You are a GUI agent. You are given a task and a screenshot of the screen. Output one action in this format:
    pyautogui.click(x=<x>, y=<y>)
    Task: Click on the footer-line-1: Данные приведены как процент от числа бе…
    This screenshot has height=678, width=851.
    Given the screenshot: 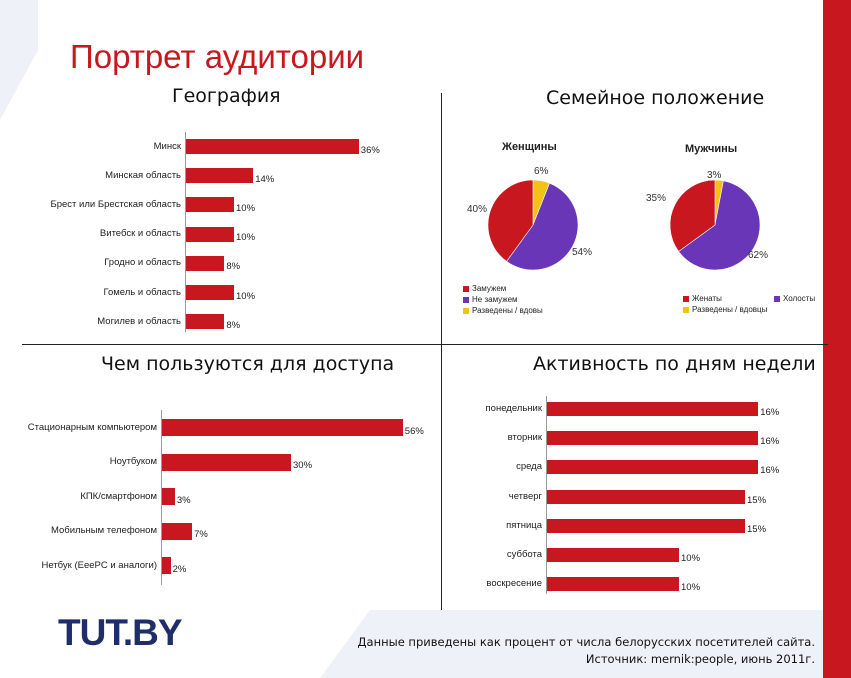 What is the action you would take?
    pyautogui.click(x=586, y=642)
    